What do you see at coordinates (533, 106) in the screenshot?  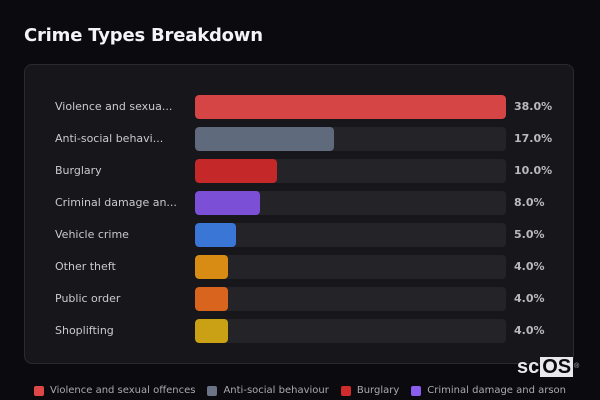 I see `bar-value: 38.0%` at bounding box center [533, 106].